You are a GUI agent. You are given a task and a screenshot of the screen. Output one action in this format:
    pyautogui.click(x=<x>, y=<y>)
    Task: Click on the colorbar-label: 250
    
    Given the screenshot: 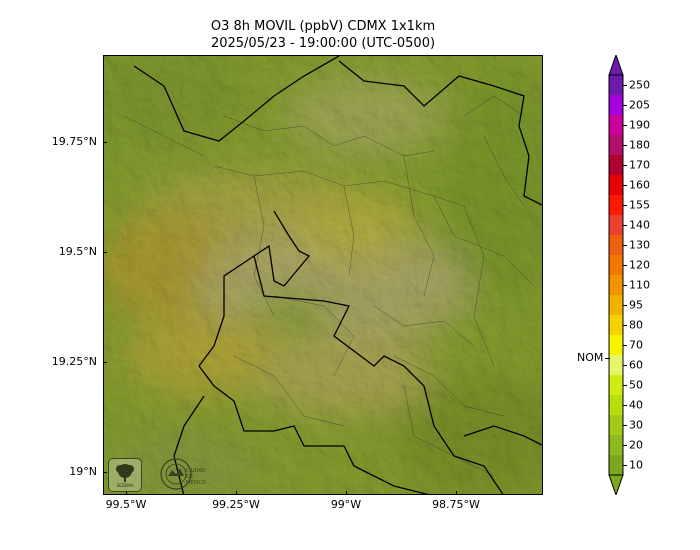 What is the action you would take?
    pyautogui.click(x=639, y=85)
    